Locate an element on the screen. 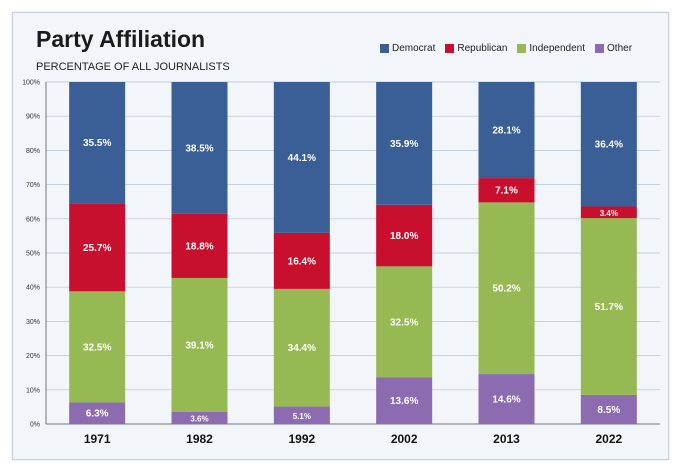 This screenshot has height=471, width=679. legend-item-other: Other is located at coordinates (613, 48).